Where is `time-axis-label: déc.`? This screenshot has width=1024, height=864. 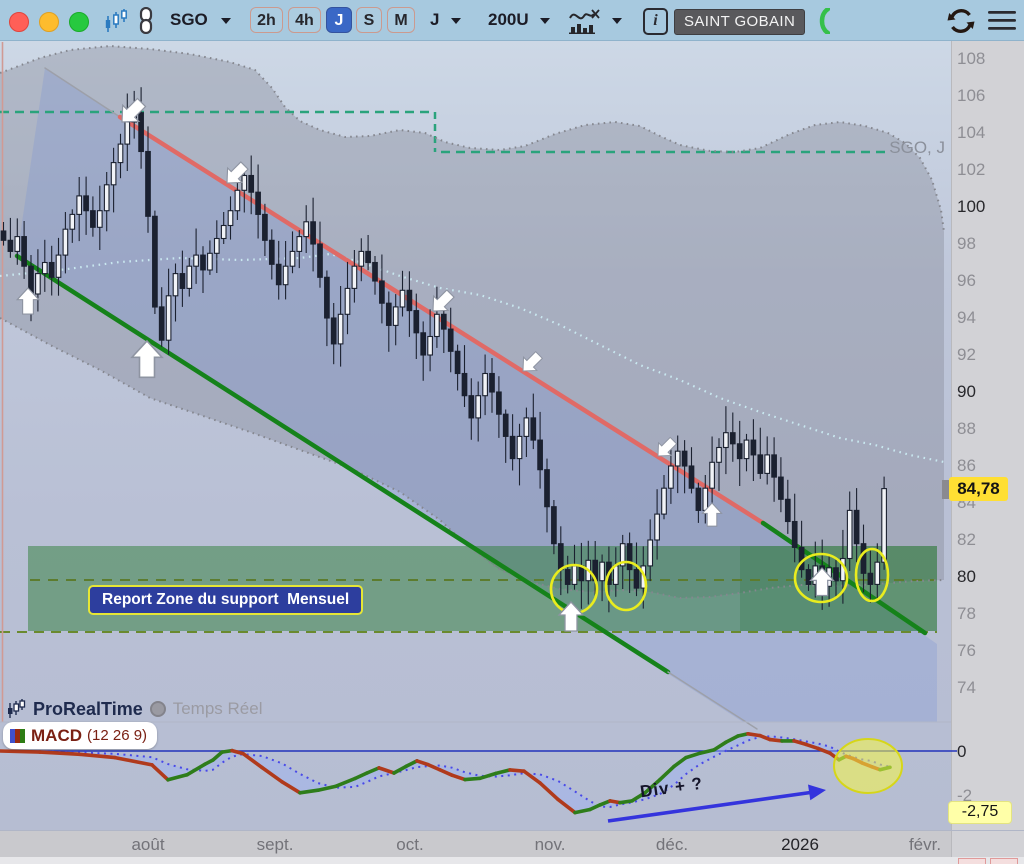
time-axis-label: déc. is located at coordinates (672, 844).